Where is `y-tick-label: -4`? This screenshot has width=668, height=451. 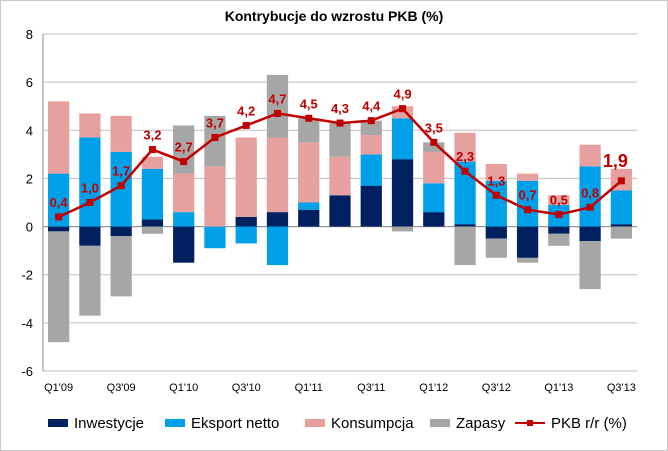 y-tick-label: -4 is located at coordinates (27, 323).